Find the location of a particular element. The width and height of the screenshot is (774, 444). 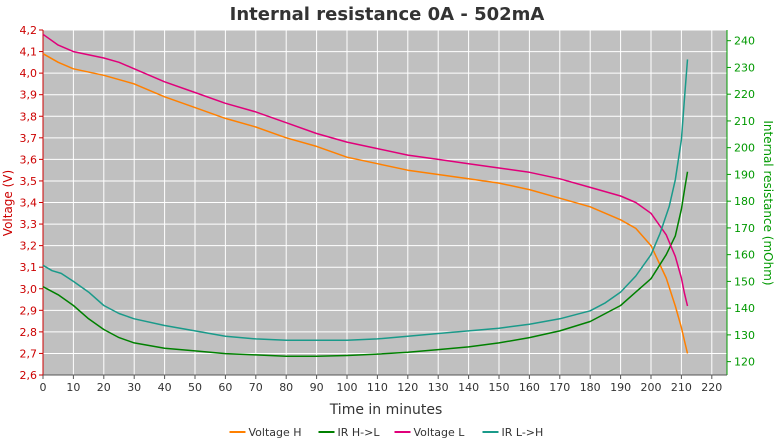

y-left-tick-label: 2,6 is located at coordinates (29, 375).